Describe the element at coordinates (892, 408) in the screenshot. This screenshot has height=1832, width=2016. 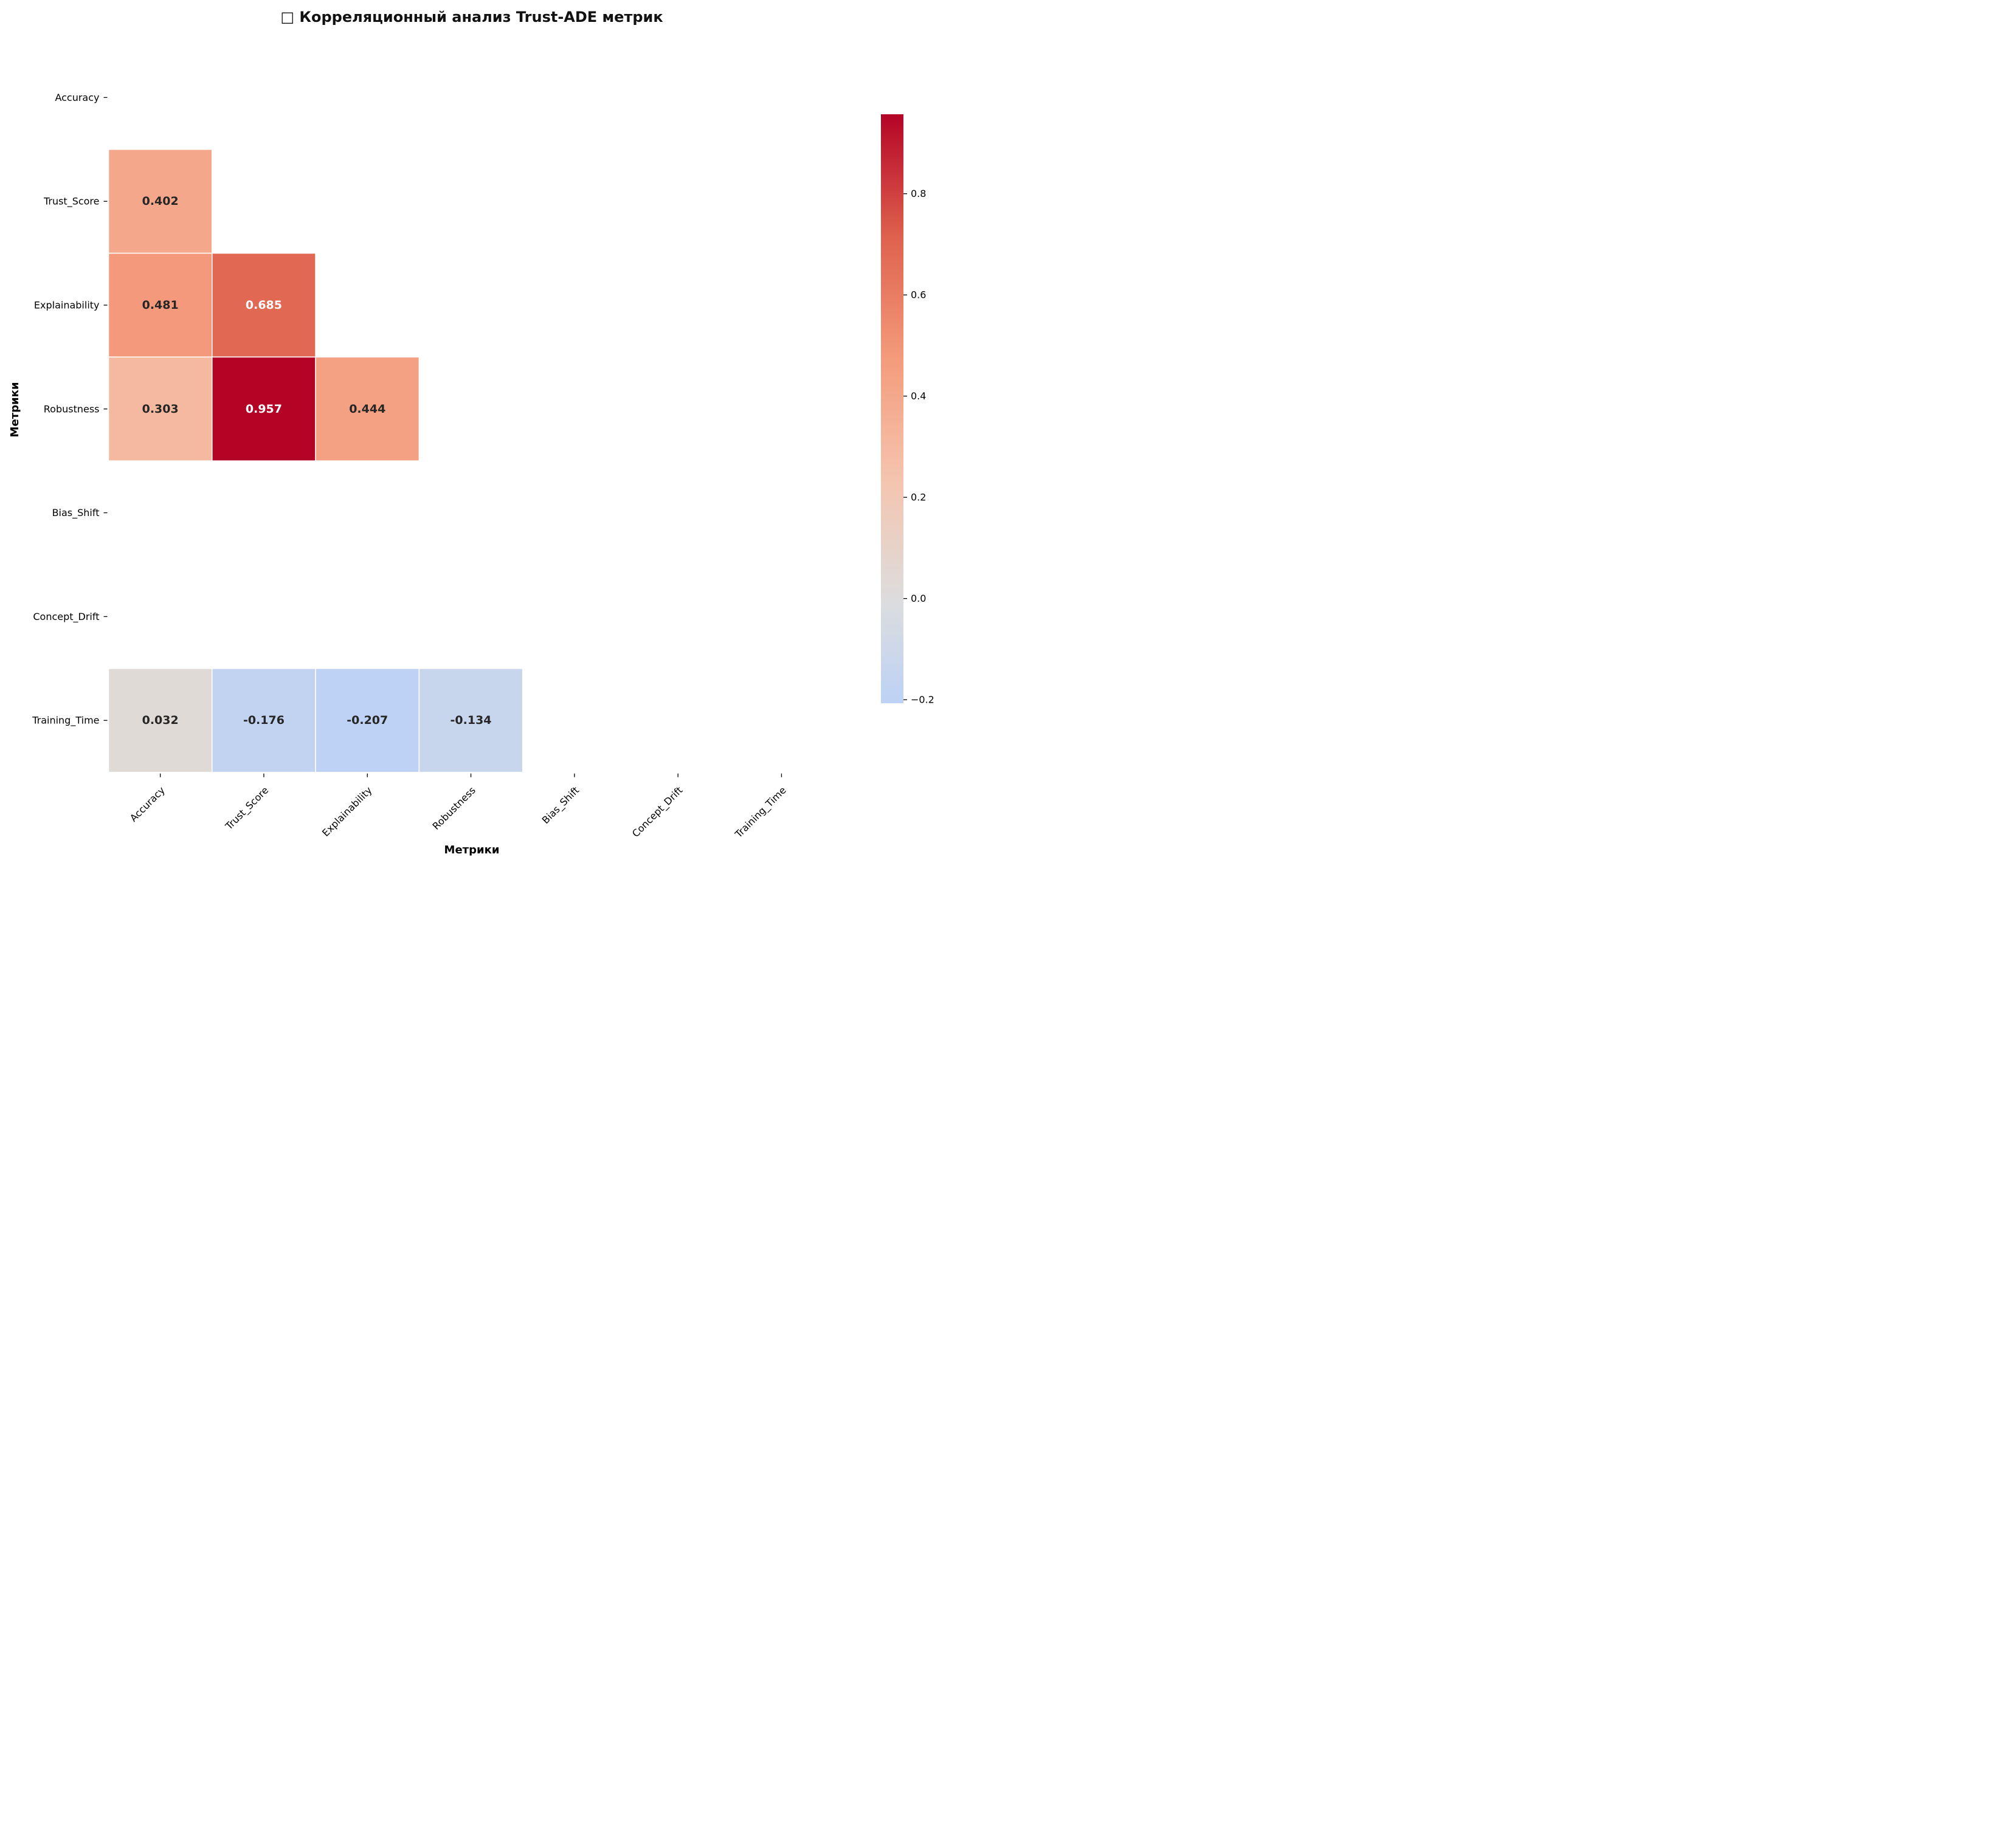
I see `colorbar-gradient` at that location.